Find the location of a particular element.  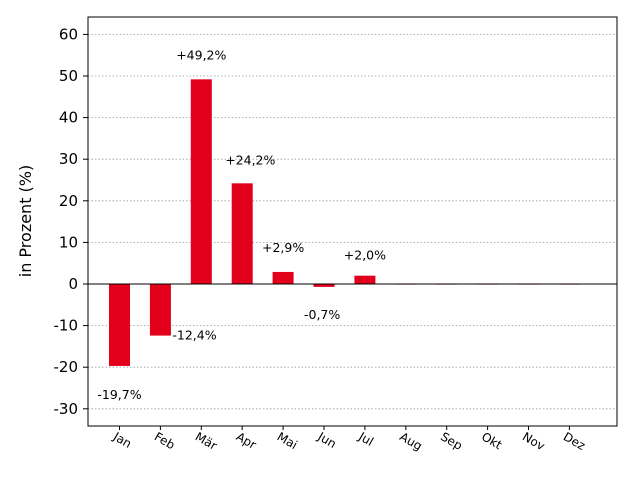

bar-Mär is located at coordinates (201, 181).